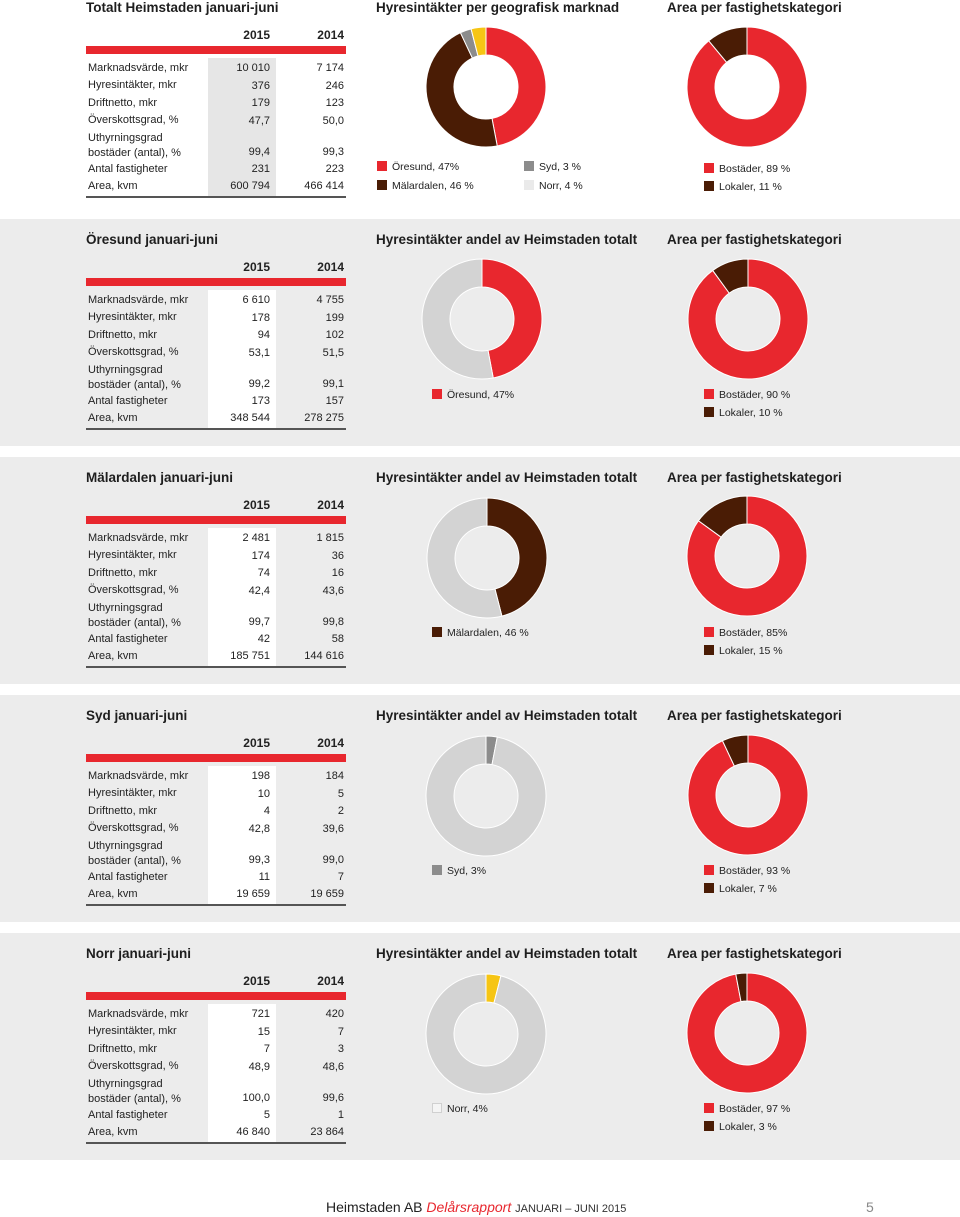 Image resolution: width=960 pixels, height=1217 pixels. Describe the element at coordinates (740, 889) in the screenshot. I see `legend-lokaler: Lokaler, 7 %` at that location.